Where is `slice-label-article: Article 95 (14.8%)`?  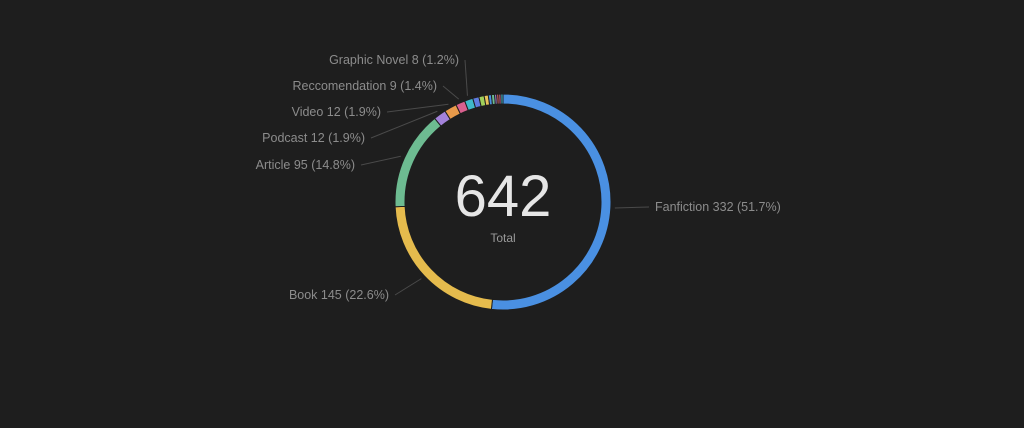
slice-label-article: Article 95 (14.8%) is located at coordinates (305, 165).